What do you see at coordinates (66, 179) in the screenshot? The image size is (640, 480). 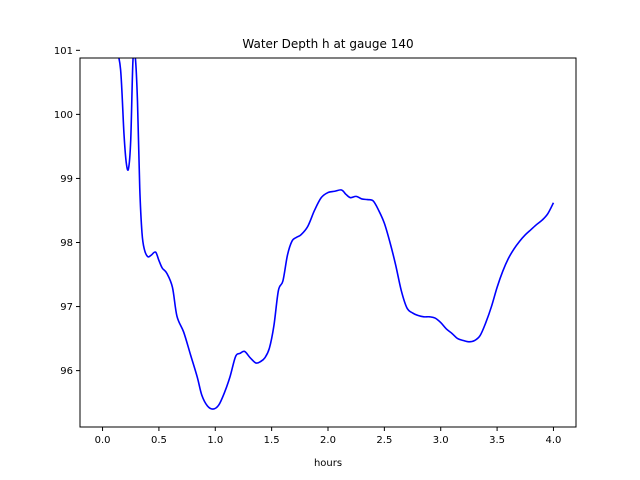 I see `y-tick-label: 99` at bounding box center [66, 179].